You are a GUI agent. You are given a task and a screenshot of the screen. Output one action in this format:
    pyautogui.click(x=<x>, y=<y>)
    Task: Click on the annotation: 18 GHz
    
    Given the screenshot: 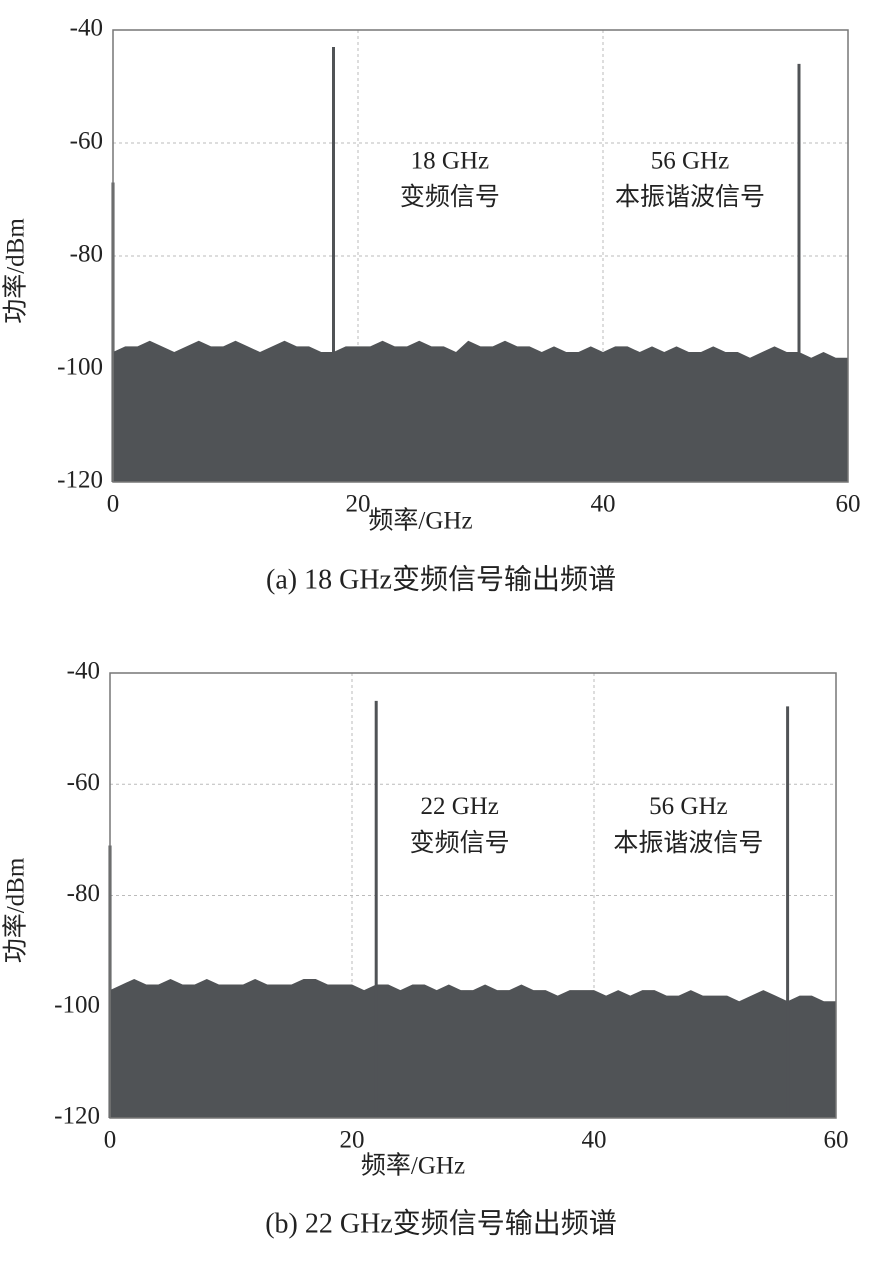 What is the action you would take?
    pyautogui.click(x=450, y=161)
    